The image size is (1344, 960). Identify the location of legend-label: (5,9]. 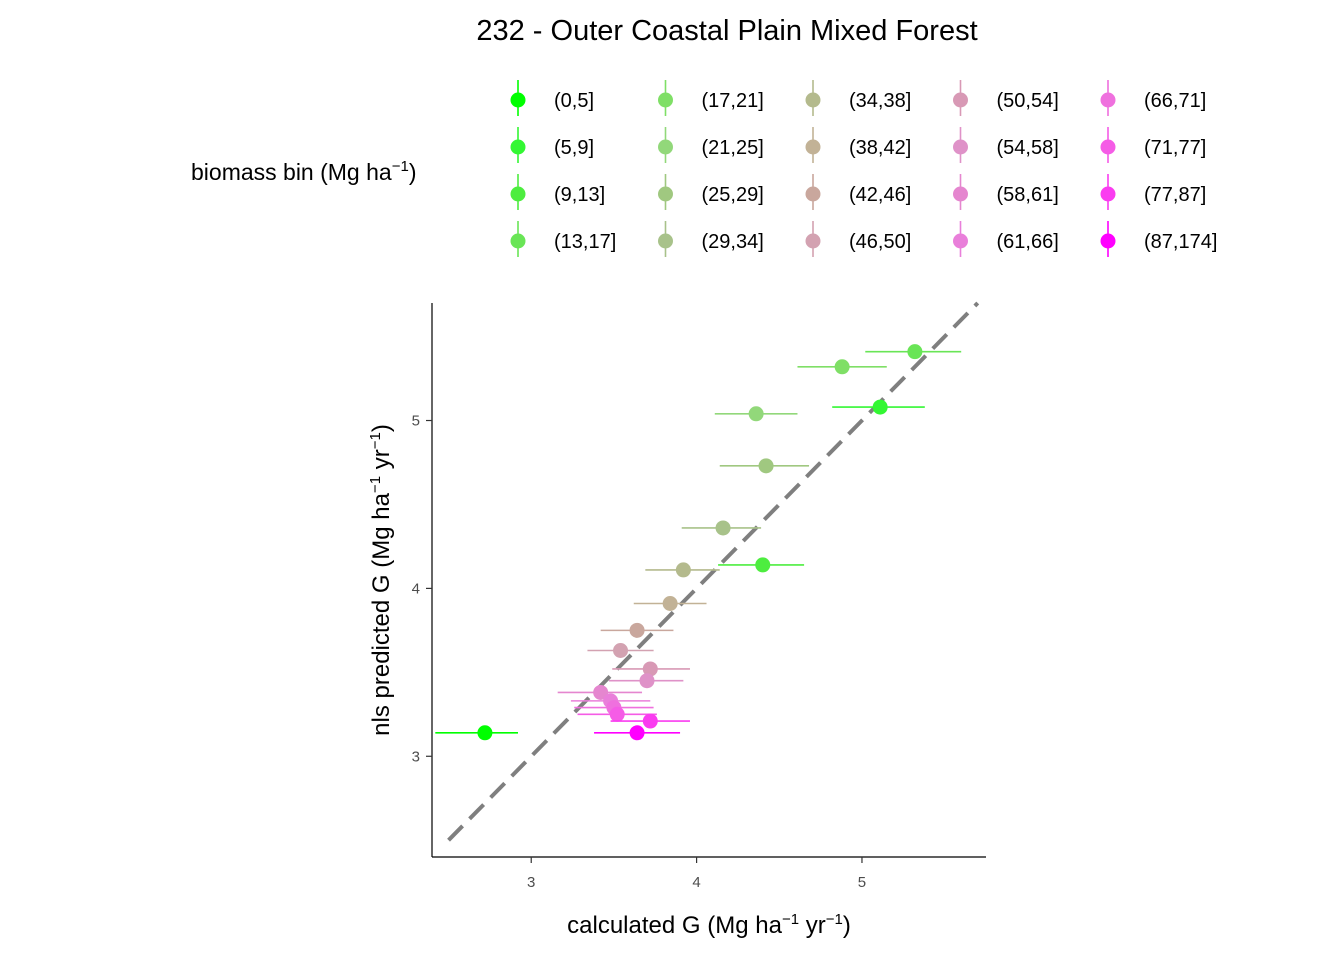
(574, 148).